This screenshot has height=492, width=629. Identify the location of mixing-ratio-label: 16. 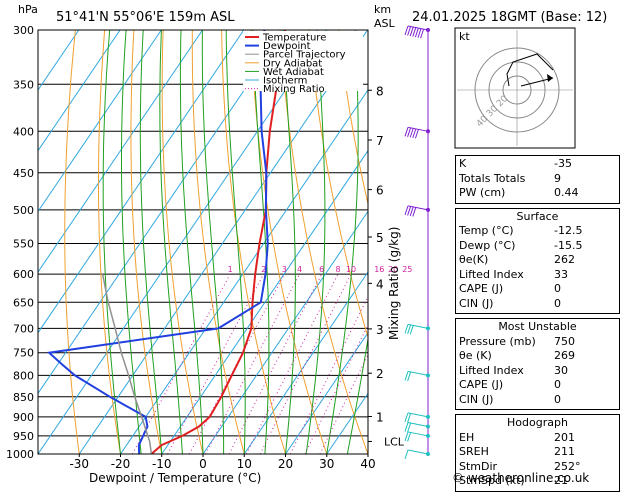
(379, 269).